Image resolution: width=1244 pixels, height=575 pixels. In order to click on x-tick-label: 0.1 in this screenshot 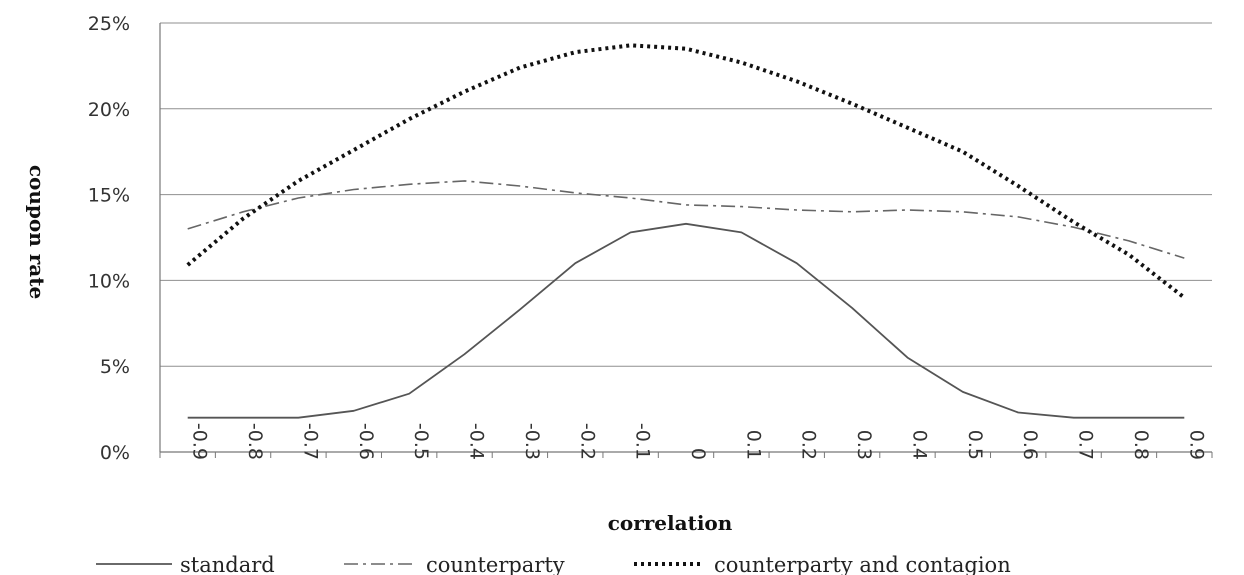, I will do `click(753, 445)`.